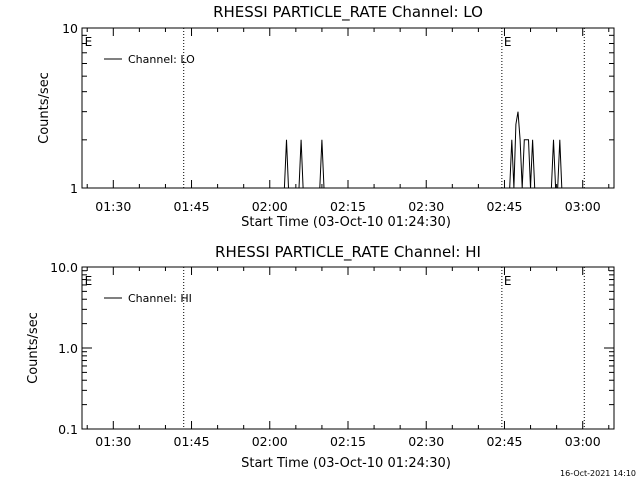  Describe the element at coordinates (270, 441) in the screenshot. I see `x-tick-label-hi: 02:00` at that location.